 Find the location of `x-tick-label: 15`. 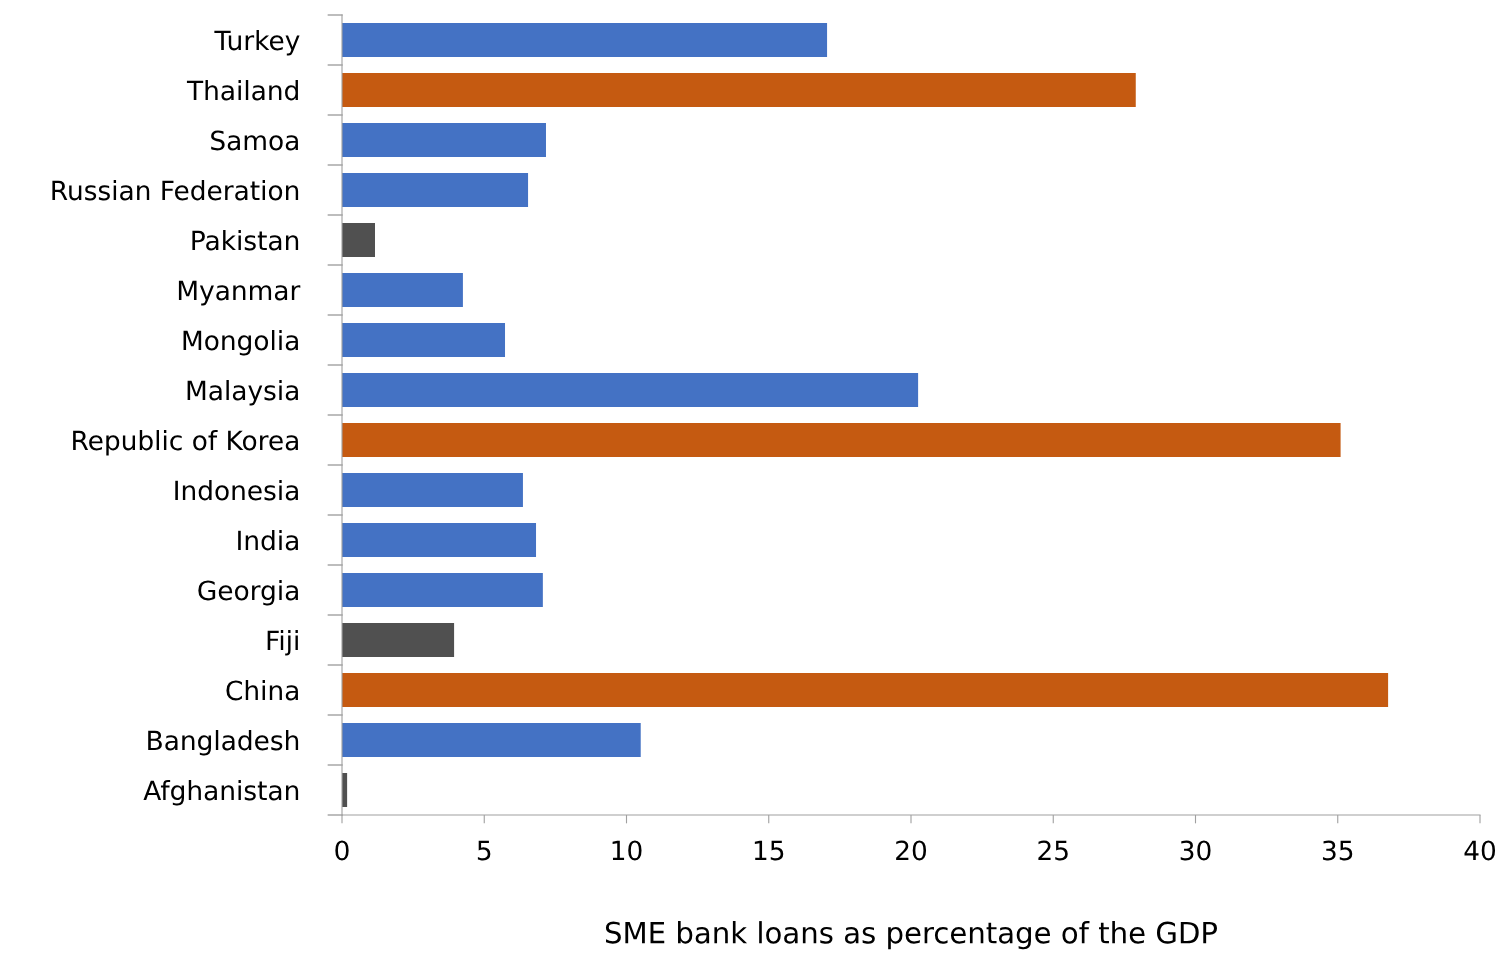

x-tick-label: 15 is located at coordinates (769, 850).